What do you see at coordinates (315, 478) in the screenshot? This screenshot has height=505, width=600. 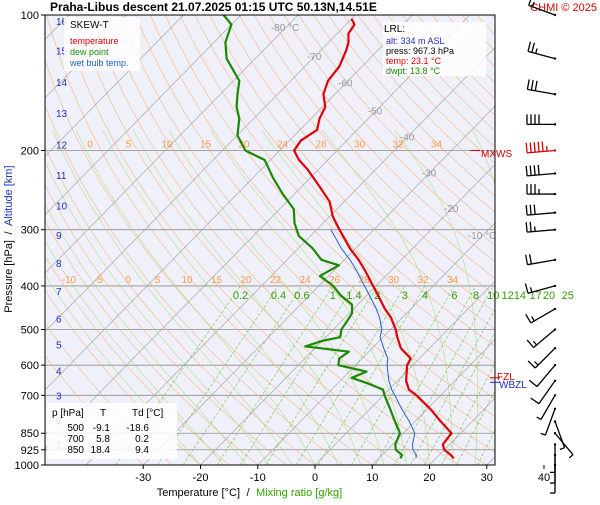 I see `x-tick-label: 0` at bounding box center [315, 478].